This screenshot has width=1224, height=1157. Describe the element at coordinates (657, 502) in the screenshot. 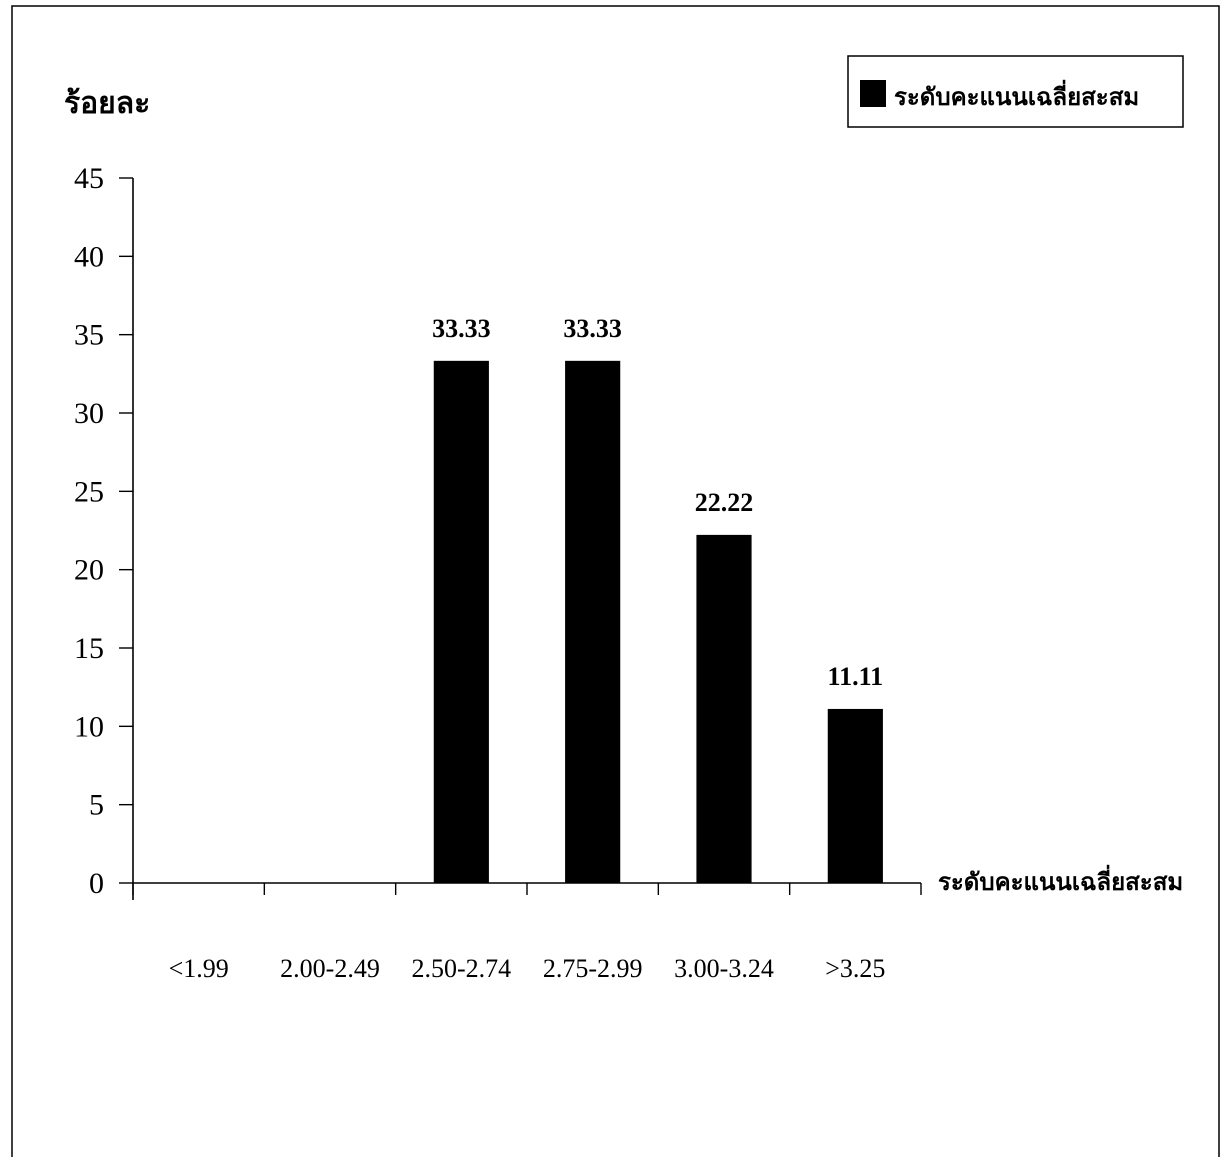

I see `data-labels: 33.33 33.33 22.22 11.11` at that location.